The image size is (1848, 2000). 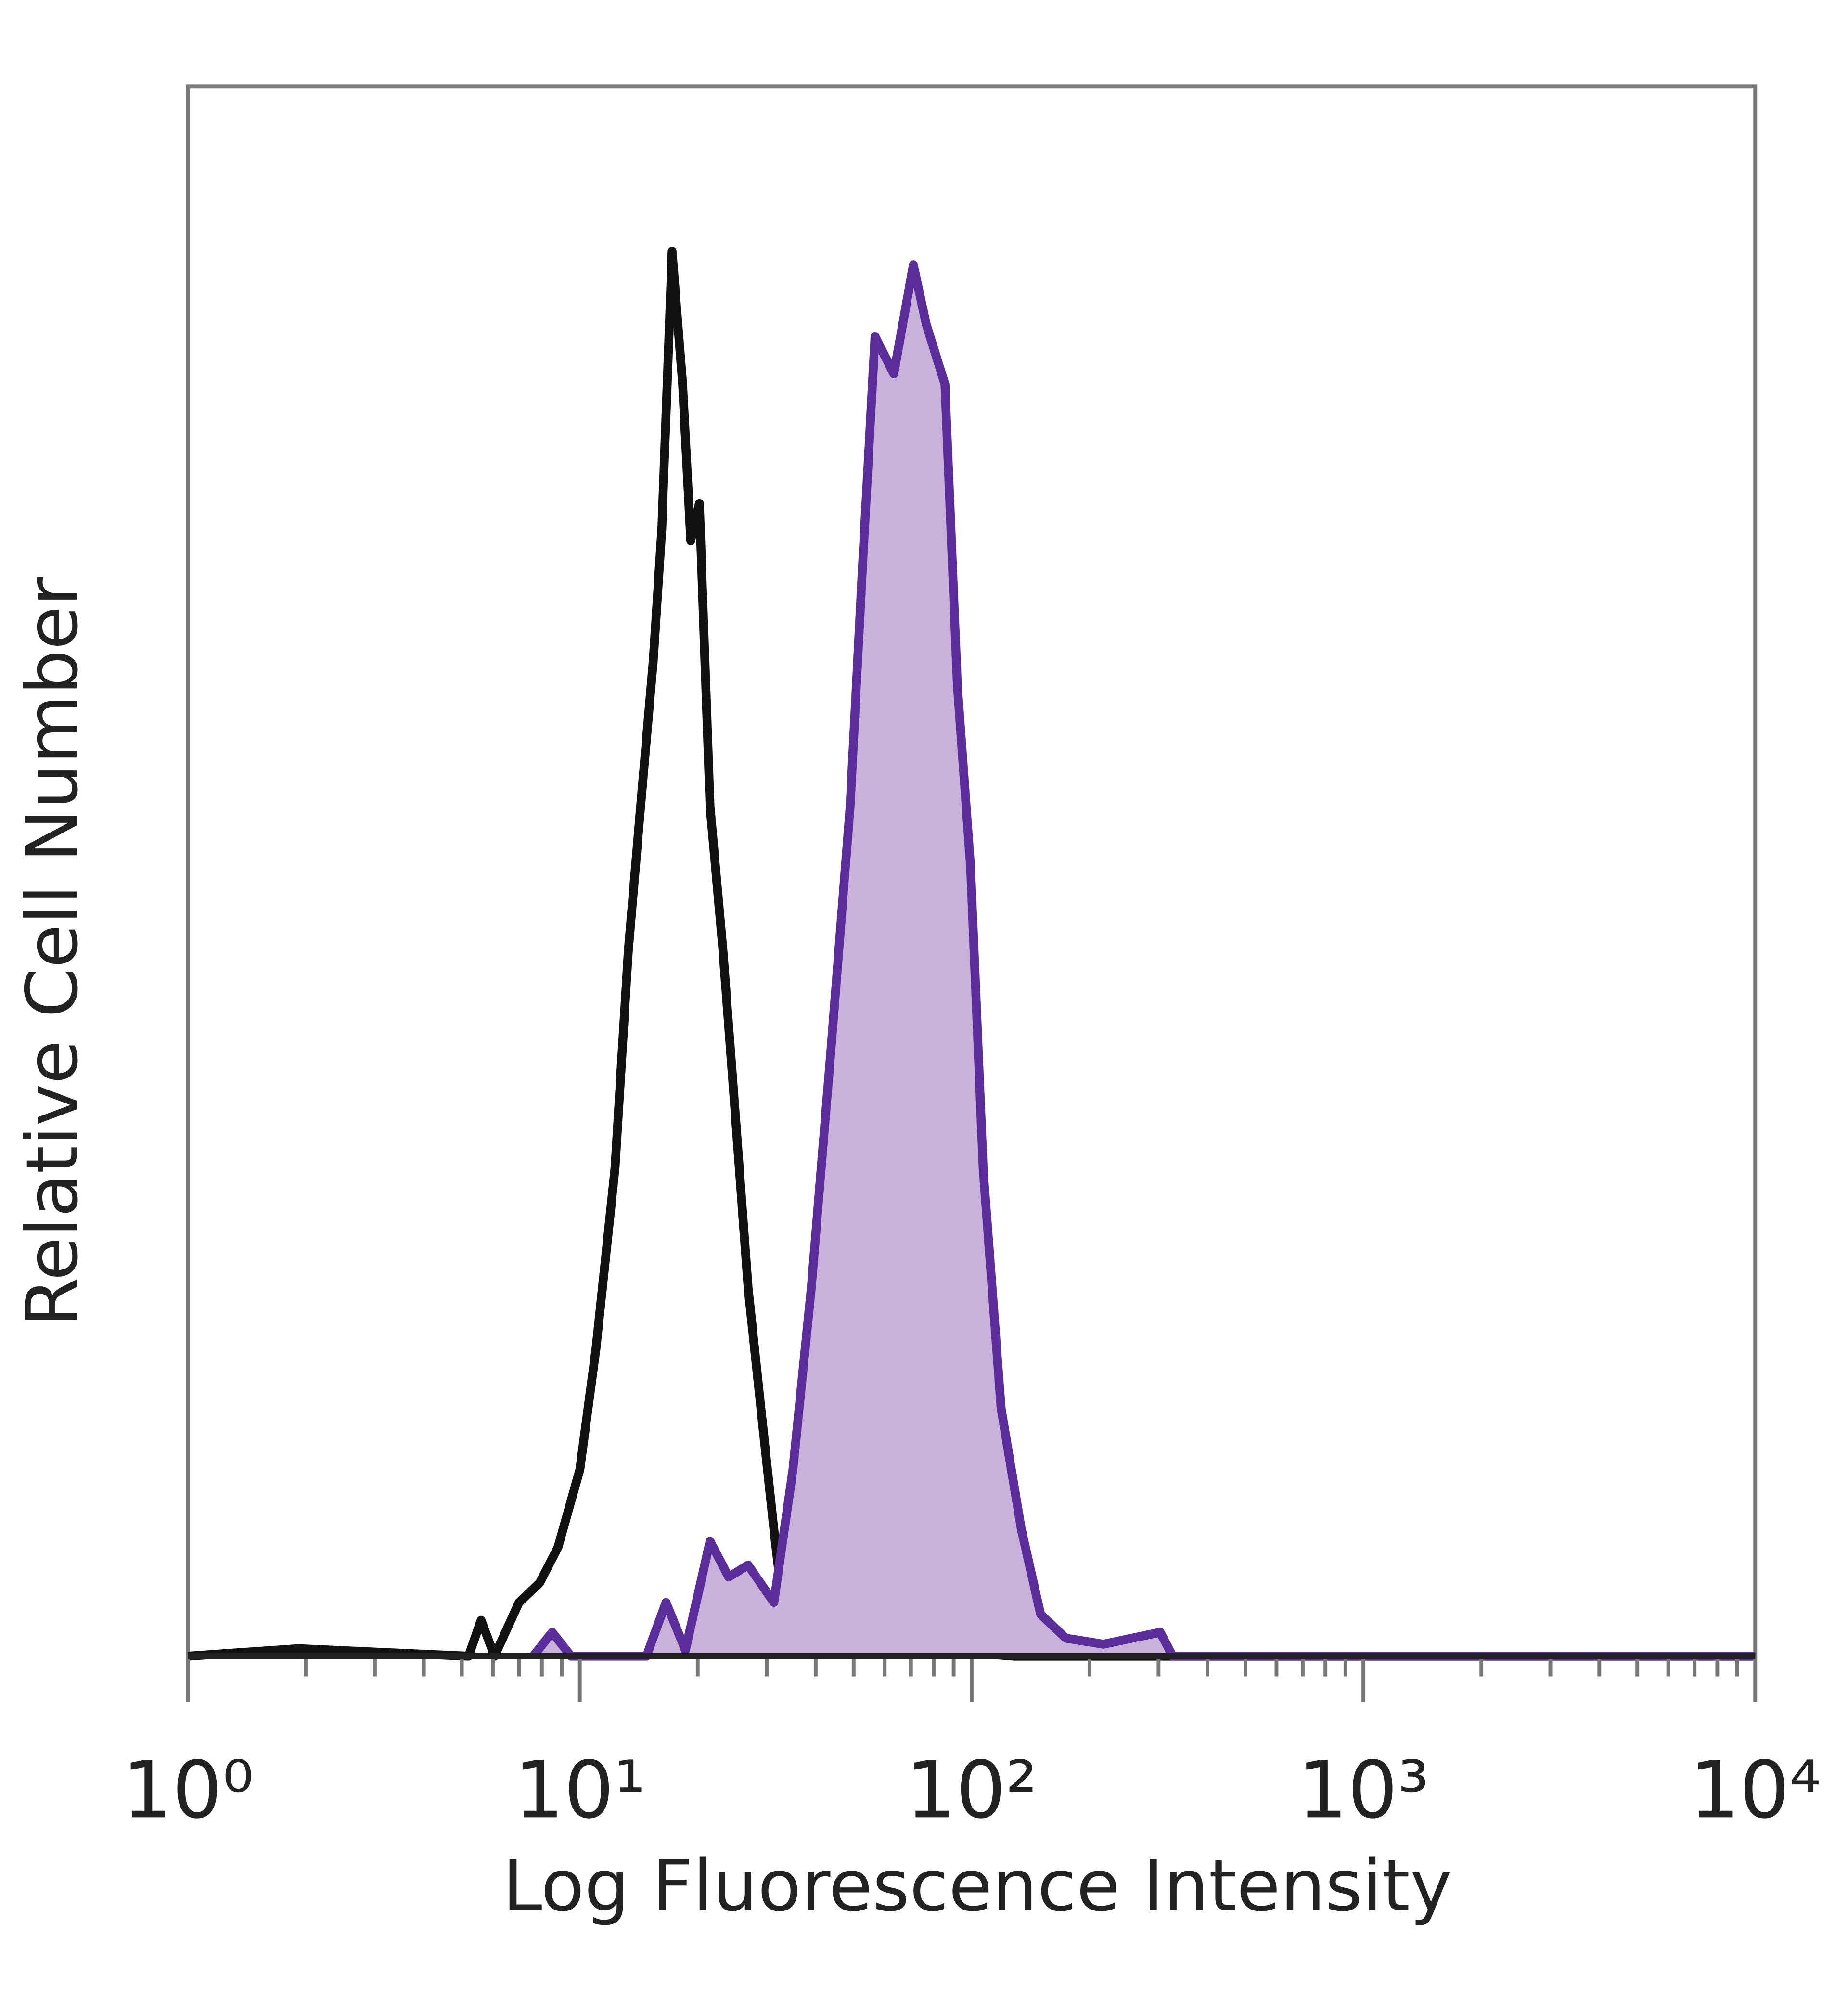 What do you see at coordinates (1755, 1790) in the screenshot?
I see `x-tick-label: 10⁴` at bounding box center [1755, 1790].